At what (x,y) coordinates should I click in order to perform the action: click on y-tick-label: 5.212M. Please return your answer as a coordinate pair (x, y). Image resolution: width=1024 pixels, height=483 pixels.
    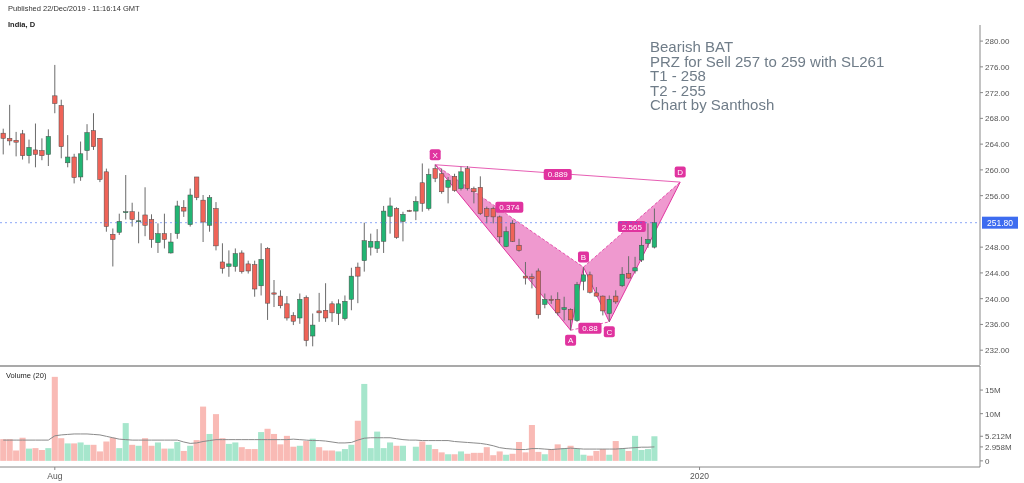
    Looking at the image, I should click on (999, 437).